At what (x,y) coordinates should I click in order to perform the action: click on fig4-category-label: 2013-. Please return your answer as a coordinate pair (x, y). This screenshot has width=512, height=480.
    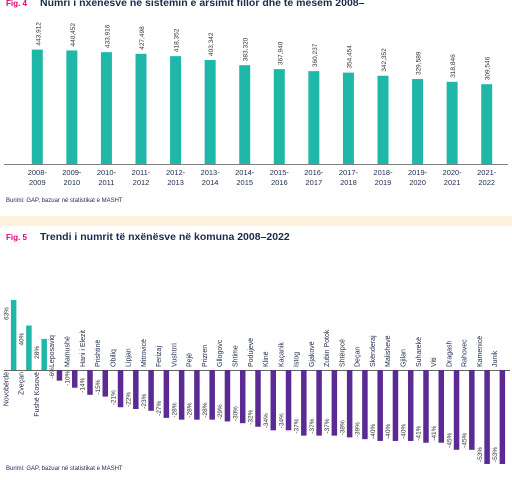
    Looking at the image, I should click on (211, 172).